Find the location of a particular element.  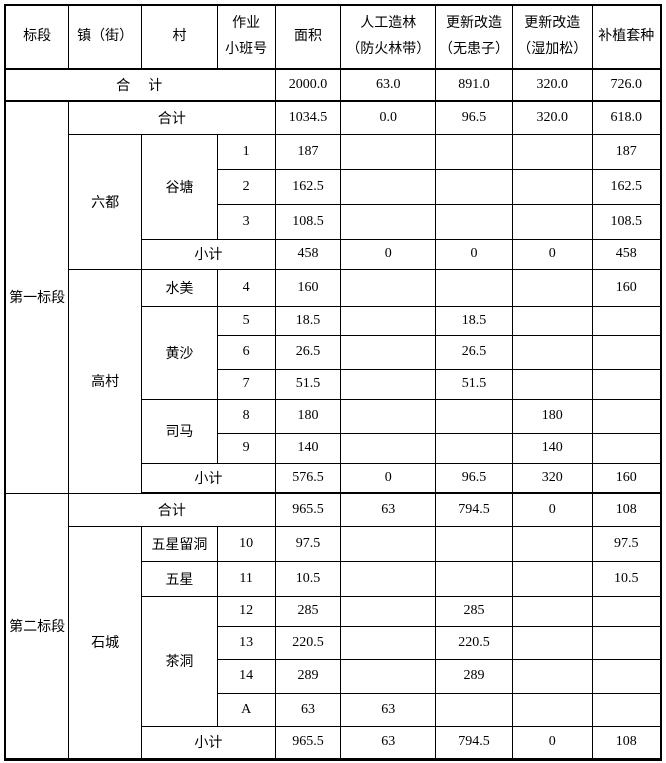

plot-number: 4 is located at coordinates (246, 287).